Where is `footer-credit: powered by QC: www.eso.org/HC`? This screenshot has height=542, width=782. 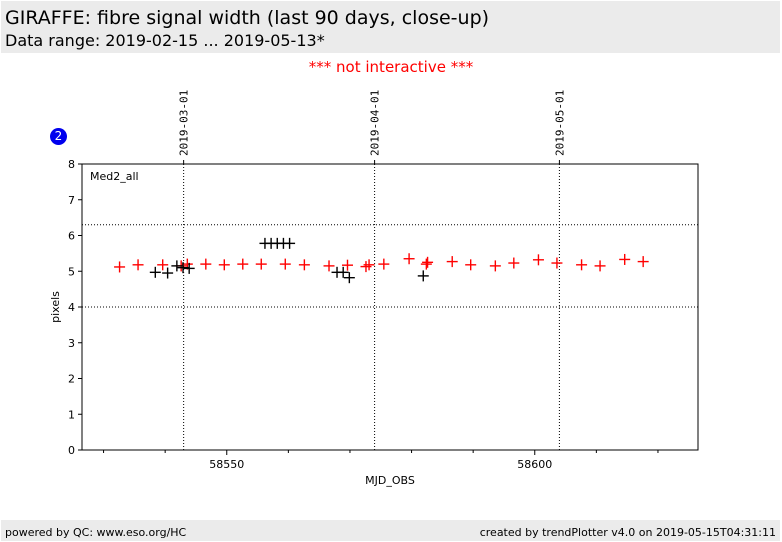 footer-credit: powered by QC: www.eso.org/HC is located at coordinates (96, 532).